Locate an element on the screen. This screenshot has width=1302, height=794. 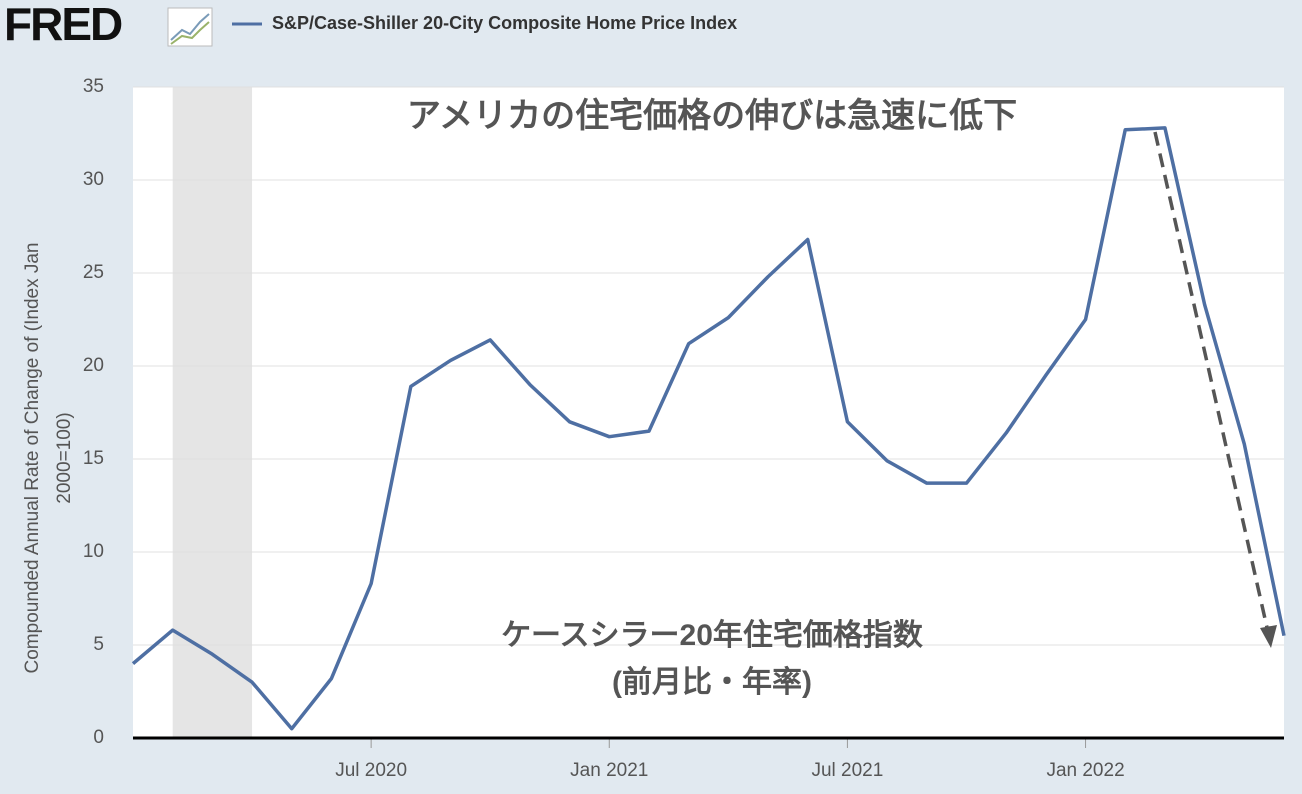
annotation-title: アメリカの住宅価格の伸びは急速に低下 is located at coordinates (712, 115).